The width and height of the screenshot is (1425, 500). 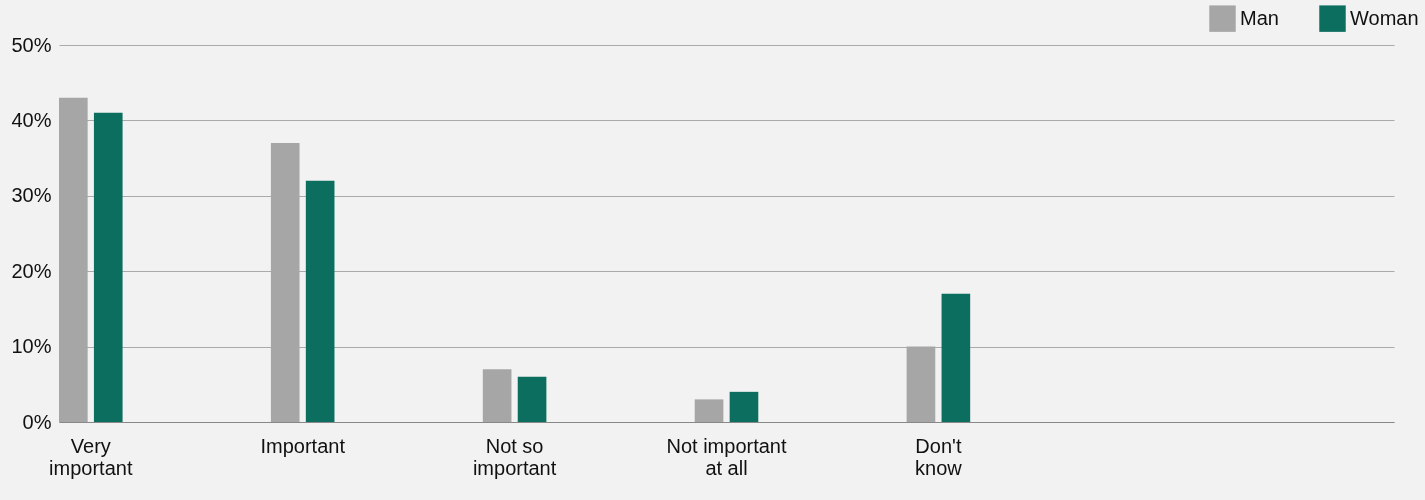 I want to click on y-tick-label: 30%, so click(x=31, y=195).